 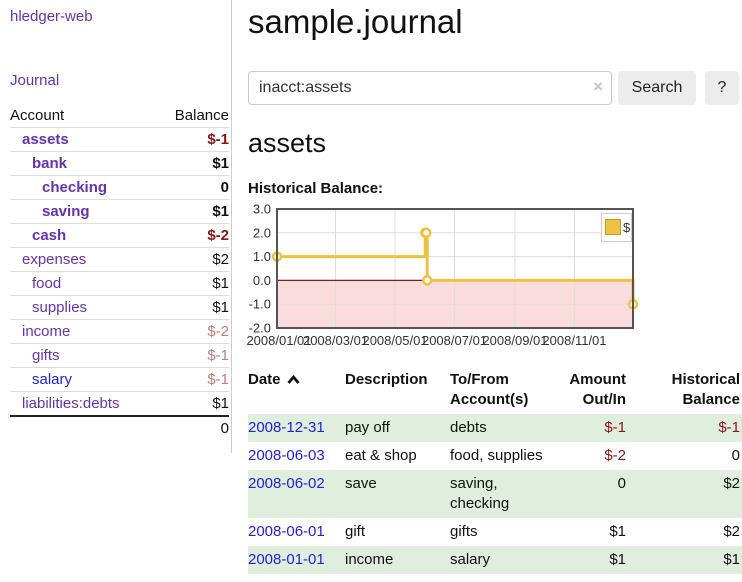 What do you see at coordinates (574, 340) in the screenshot?
I see `x-tick-label: 2008/11/01` at bounding box center [574, 340].